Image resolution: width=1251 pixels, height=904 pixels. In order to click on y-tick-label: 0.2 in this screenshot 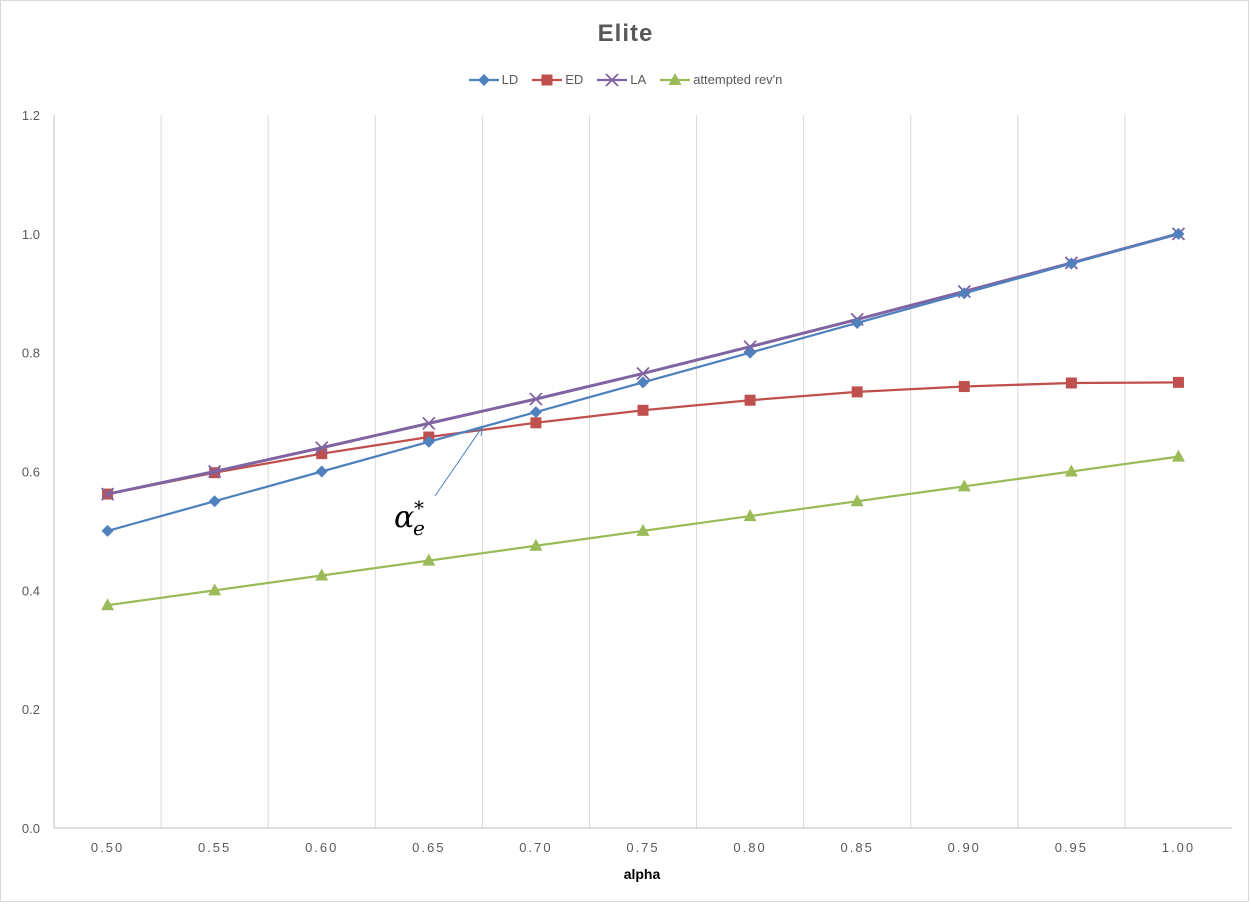, I will do `click(31, 709)`.